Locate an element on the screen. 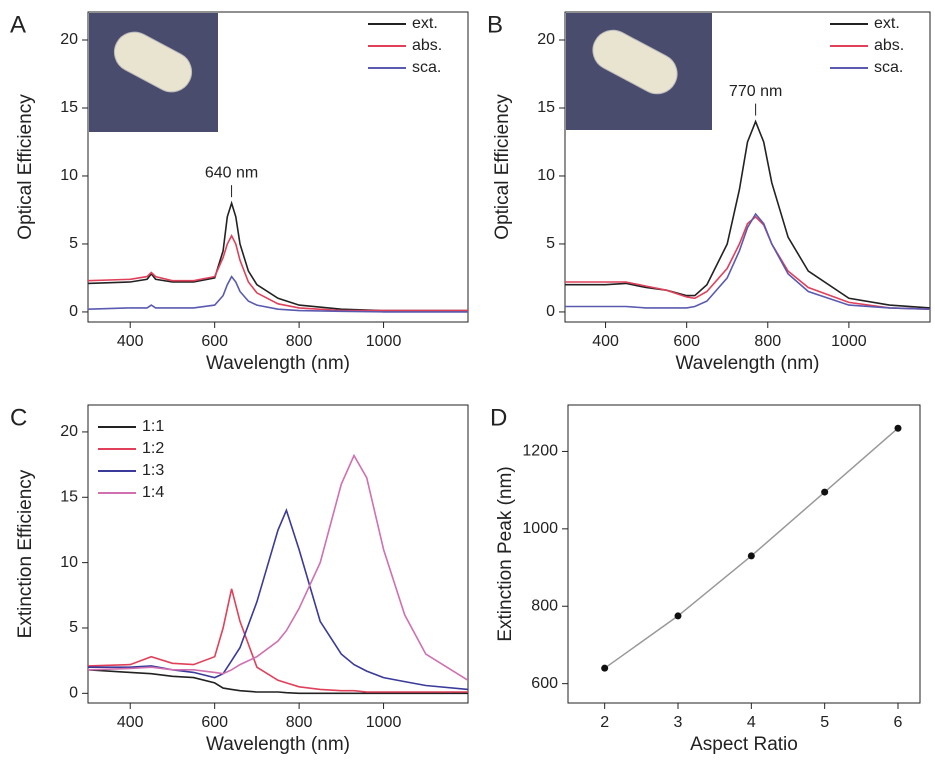 This screenshot has width=935, height=773. x-axis-label: Aspect Ratio is located at coordinates (744, 744).